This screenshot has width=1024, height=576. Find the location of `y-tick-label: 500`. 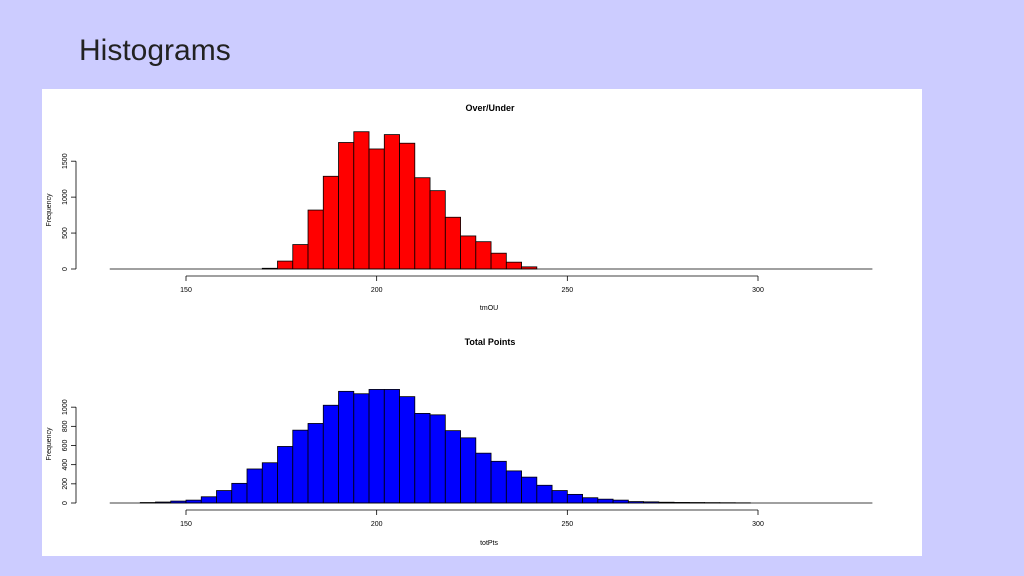

y-tick-label: 500 is located at coordinates (65, 233).